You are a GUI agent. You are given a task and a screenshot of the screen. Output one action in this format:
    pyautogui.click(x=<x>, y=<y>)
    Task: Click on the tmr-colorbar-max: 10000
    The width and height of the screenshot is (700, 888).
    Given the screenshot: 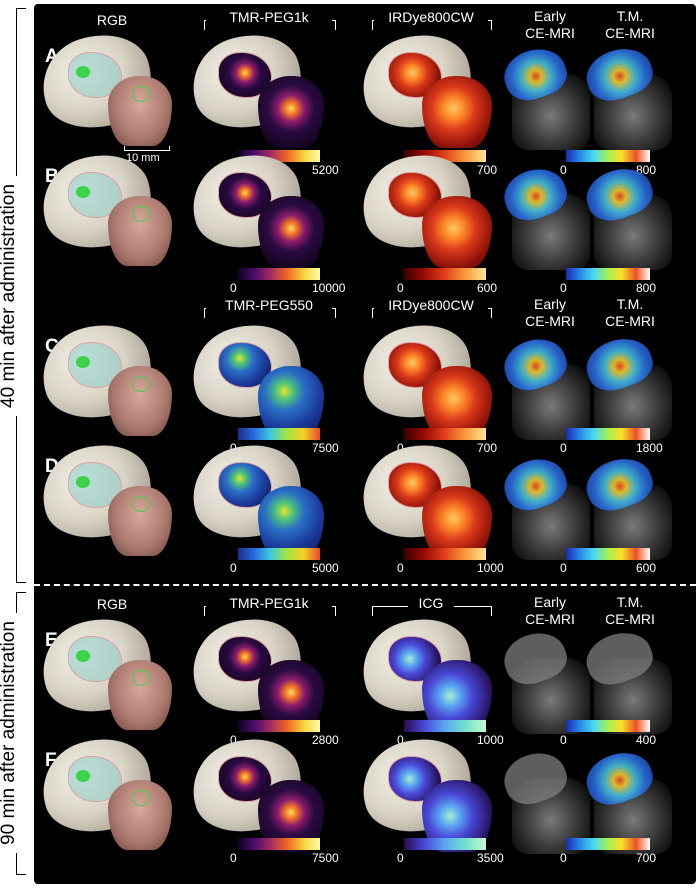 What is the action you would take?
    pyautogui.click(x=329, y=288)
    